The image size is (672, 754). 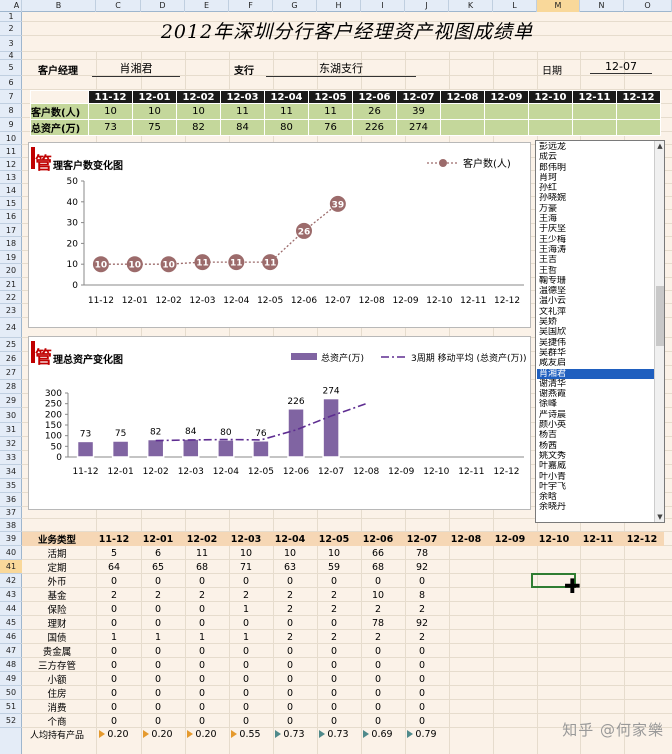 I want to click on row-header: 32, so click(x=11, y=444).